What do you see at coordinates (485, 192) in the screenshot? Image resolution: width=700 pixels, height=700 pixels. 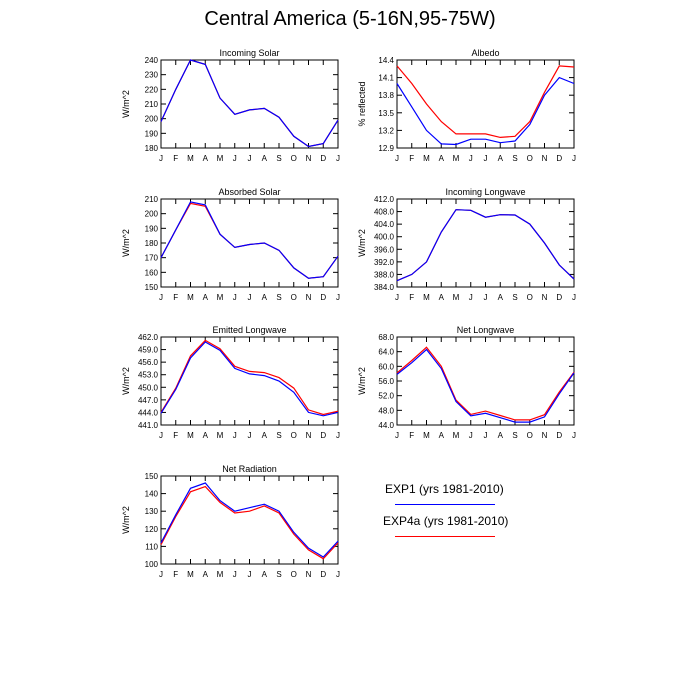 I see `panel-title-incoming-longwave: Incoming Longwave` at bounding box center [485, 192].